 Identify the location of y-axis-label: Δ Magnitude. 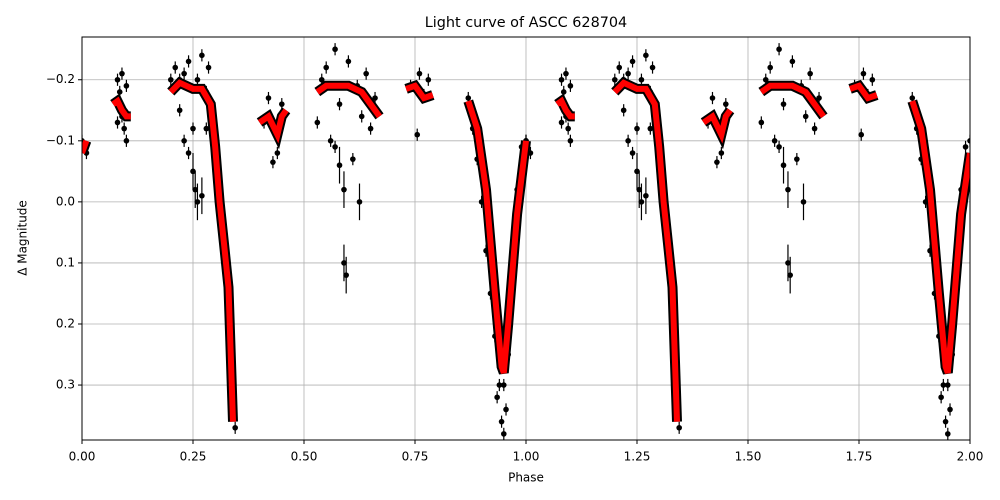
(23, 238).